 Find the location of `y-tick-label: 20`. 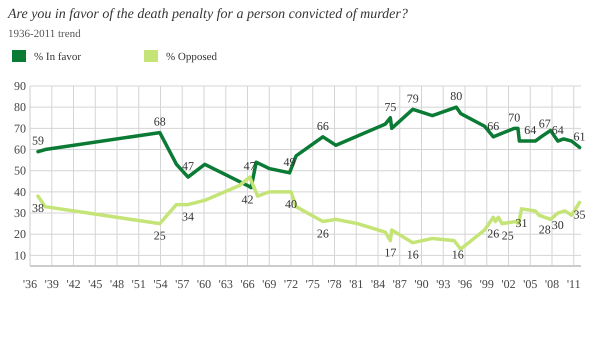

y-tick-label: 20 is located at coordinates (20, 234).